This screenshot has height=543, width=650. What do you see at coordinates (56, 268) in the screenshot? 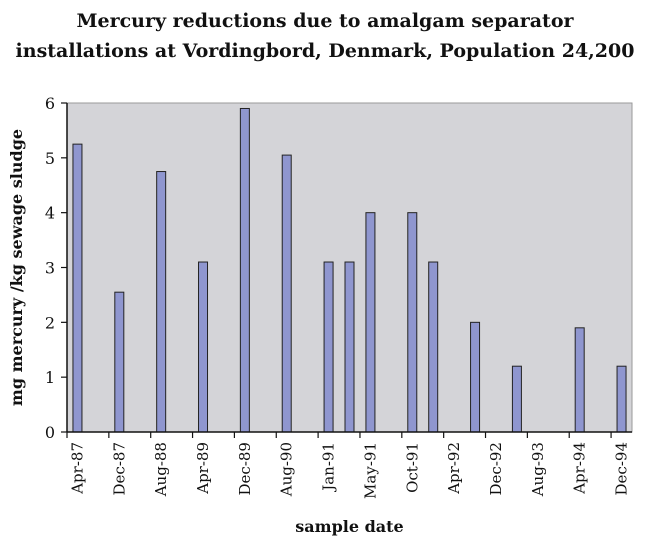
I see `y-axis: 0 1 2 3 4 5 6` at bounding box center [56, 268].